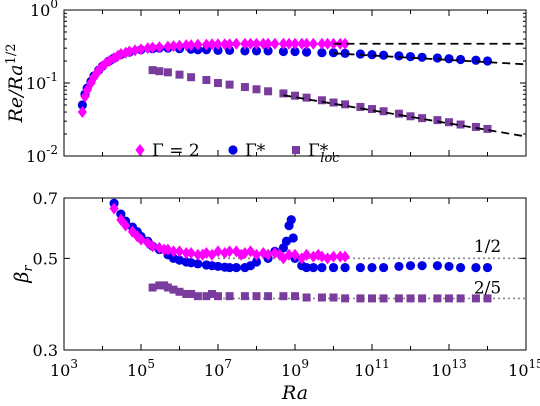 This screenshot has width=540, height=406. Describe the element at coordinates (296, 150) in the screenshot. I see `legend-marker-gammaloc` at that location.